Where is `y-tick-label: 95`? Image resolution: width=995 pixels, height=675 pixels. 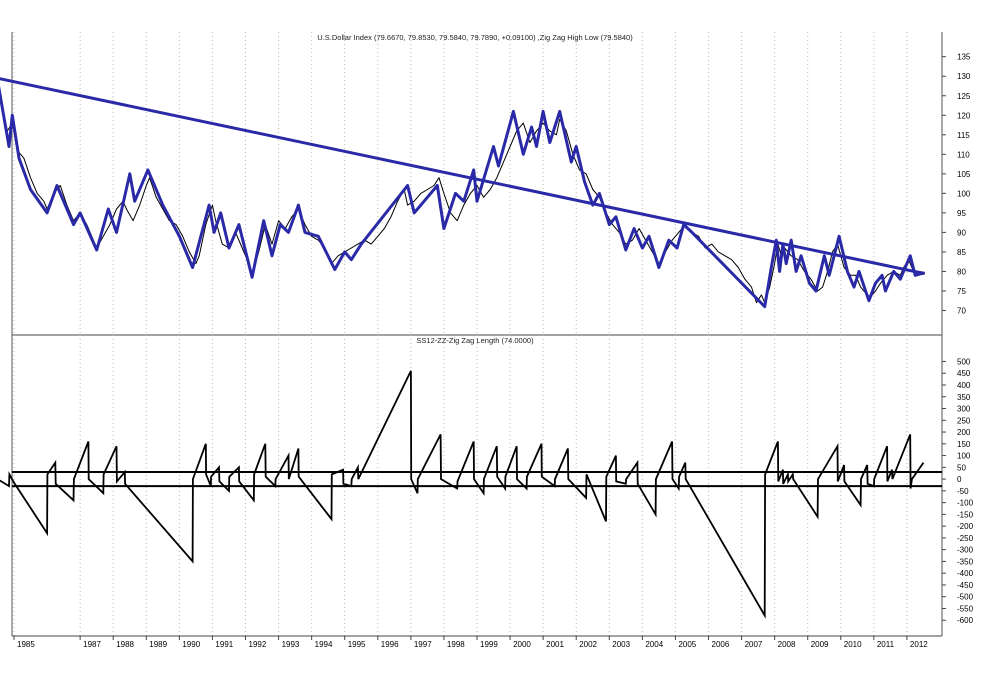
y-tick-label: 95 is located at coordinates (961, 213).